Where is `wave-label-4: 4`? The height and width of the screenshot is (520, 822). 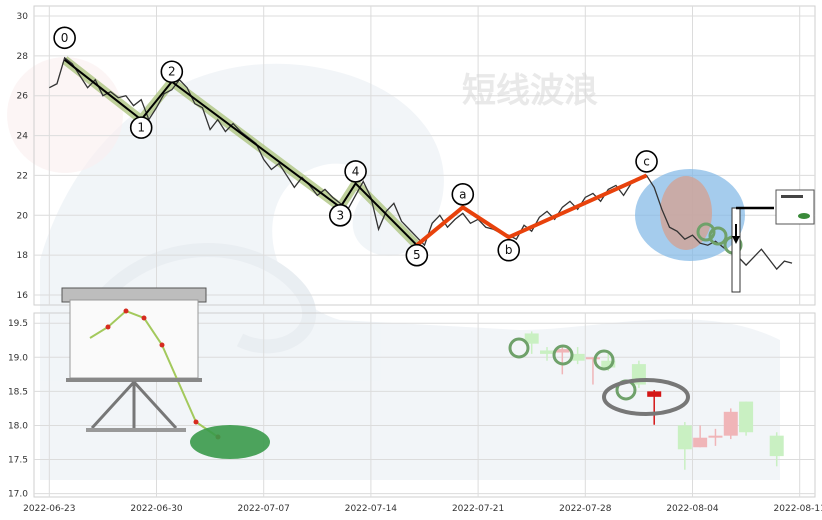 wave-label-4: 4 is located at coordinates (355, 171).